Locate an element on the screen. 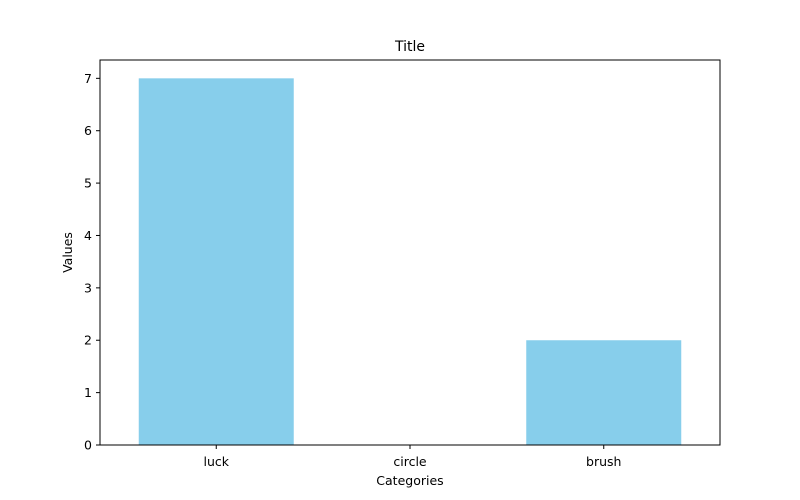  x-axis-ticks: luck circle brush is located at coordinates (412, 457).